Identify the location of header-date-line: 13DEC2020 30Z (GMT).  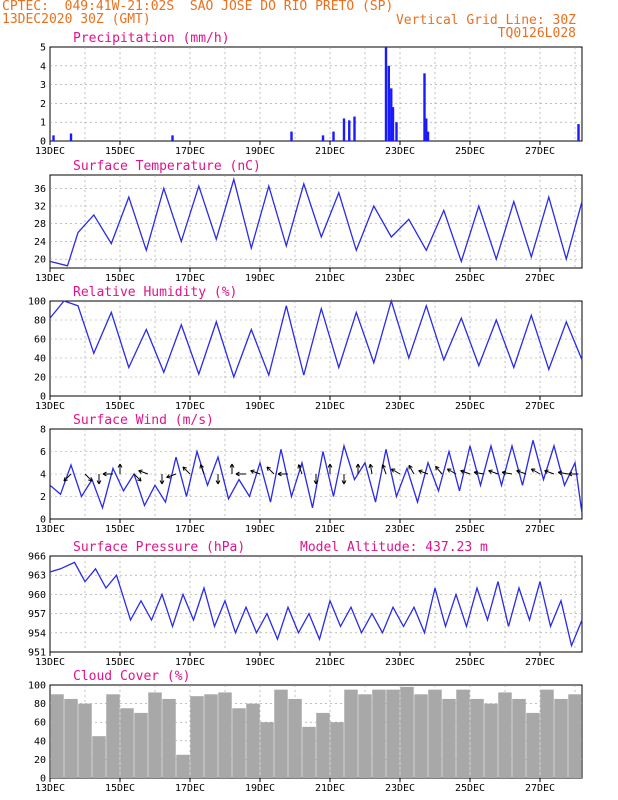
(76, 19).